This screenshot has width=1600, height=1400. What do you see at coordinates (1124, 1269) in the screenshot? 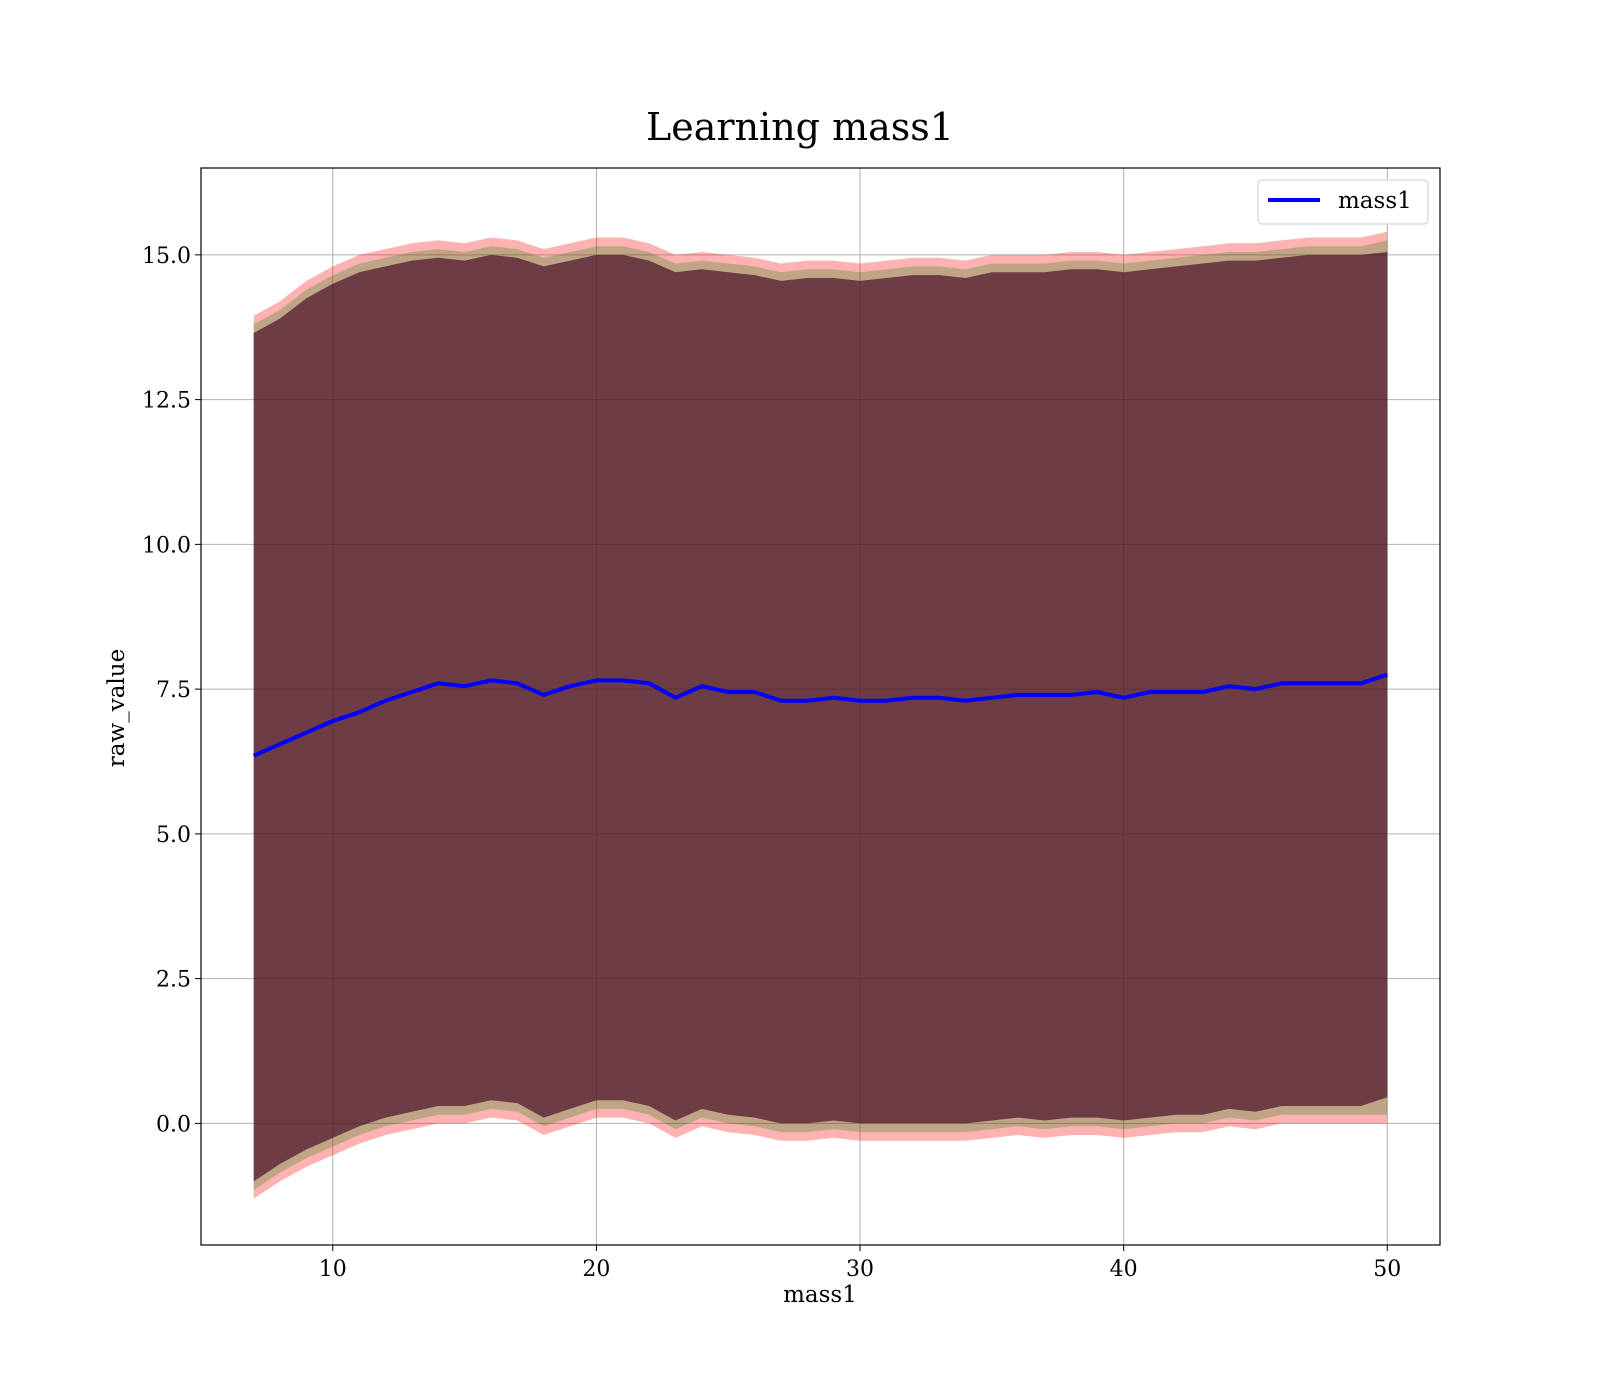
I see `x-tick-label: 40` at bounding box center [1124, 1269].